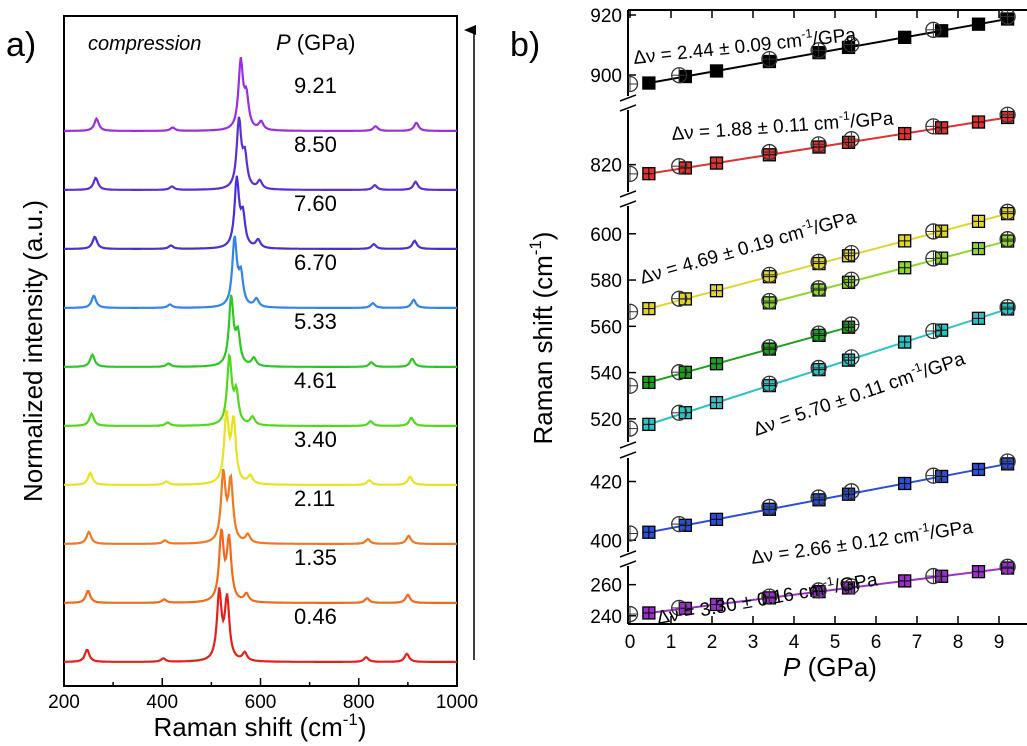  I want to click on pressure-label-3.40: 3.40, so click(315, 439).